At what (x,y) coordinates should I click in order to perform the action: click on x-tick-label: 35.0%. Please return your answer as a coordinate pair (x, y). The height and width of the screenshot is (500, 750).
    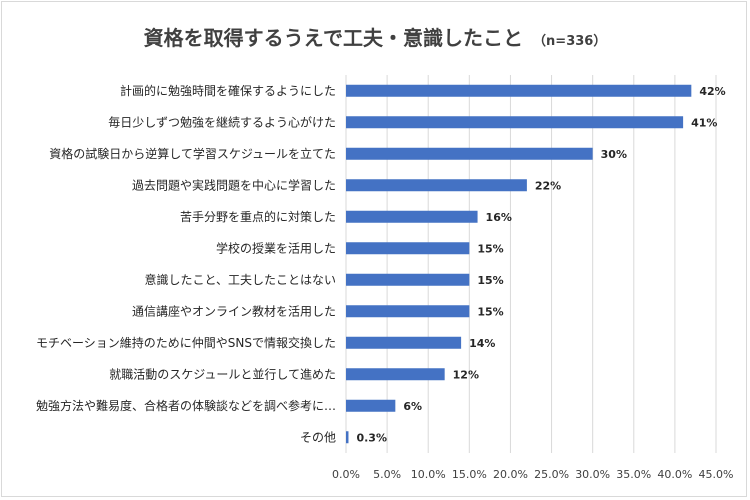
    Looking at the image, I should click on (633, 474).